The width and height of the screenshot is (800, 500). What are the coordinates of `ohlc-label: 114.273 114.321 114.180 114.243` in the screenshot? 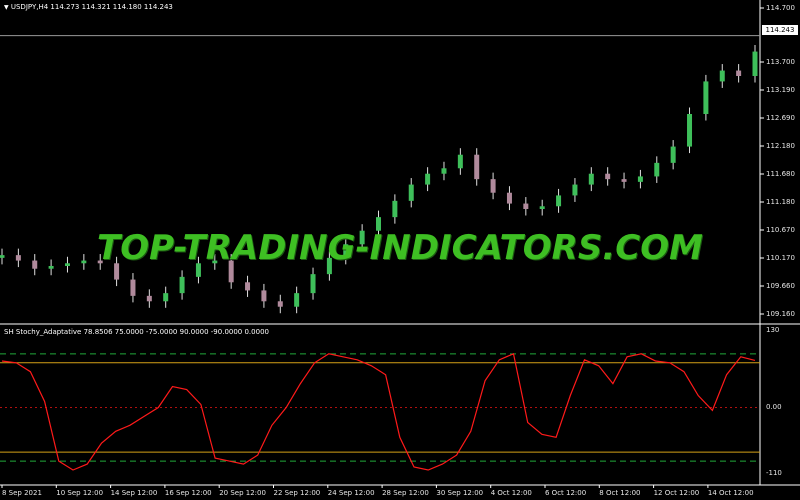 It's located at (111, 7).